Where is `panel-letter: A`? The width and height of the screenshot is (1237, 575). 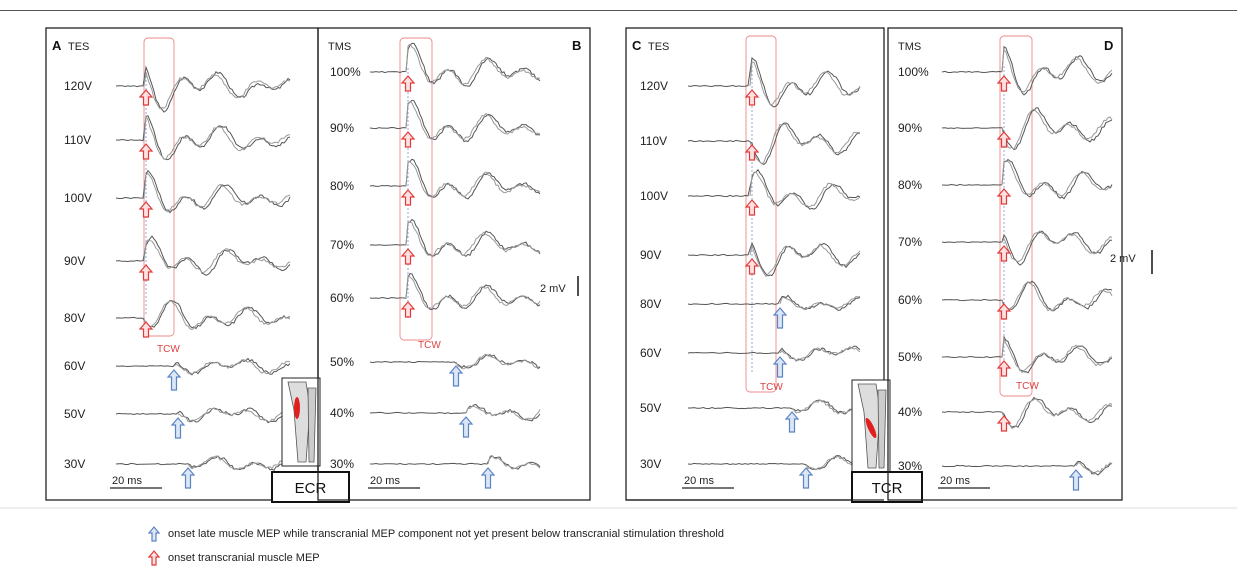
panel-letter: A is located at coordinates (57, 45).